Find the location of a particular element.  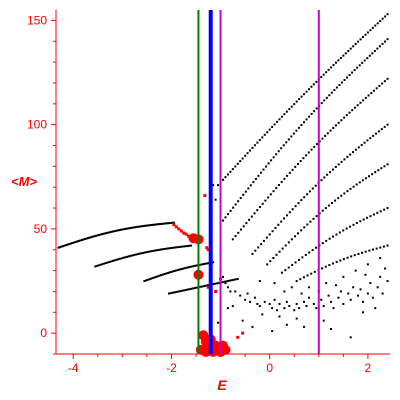

y-tick-label: 100 is located at coordinates (37, 125).